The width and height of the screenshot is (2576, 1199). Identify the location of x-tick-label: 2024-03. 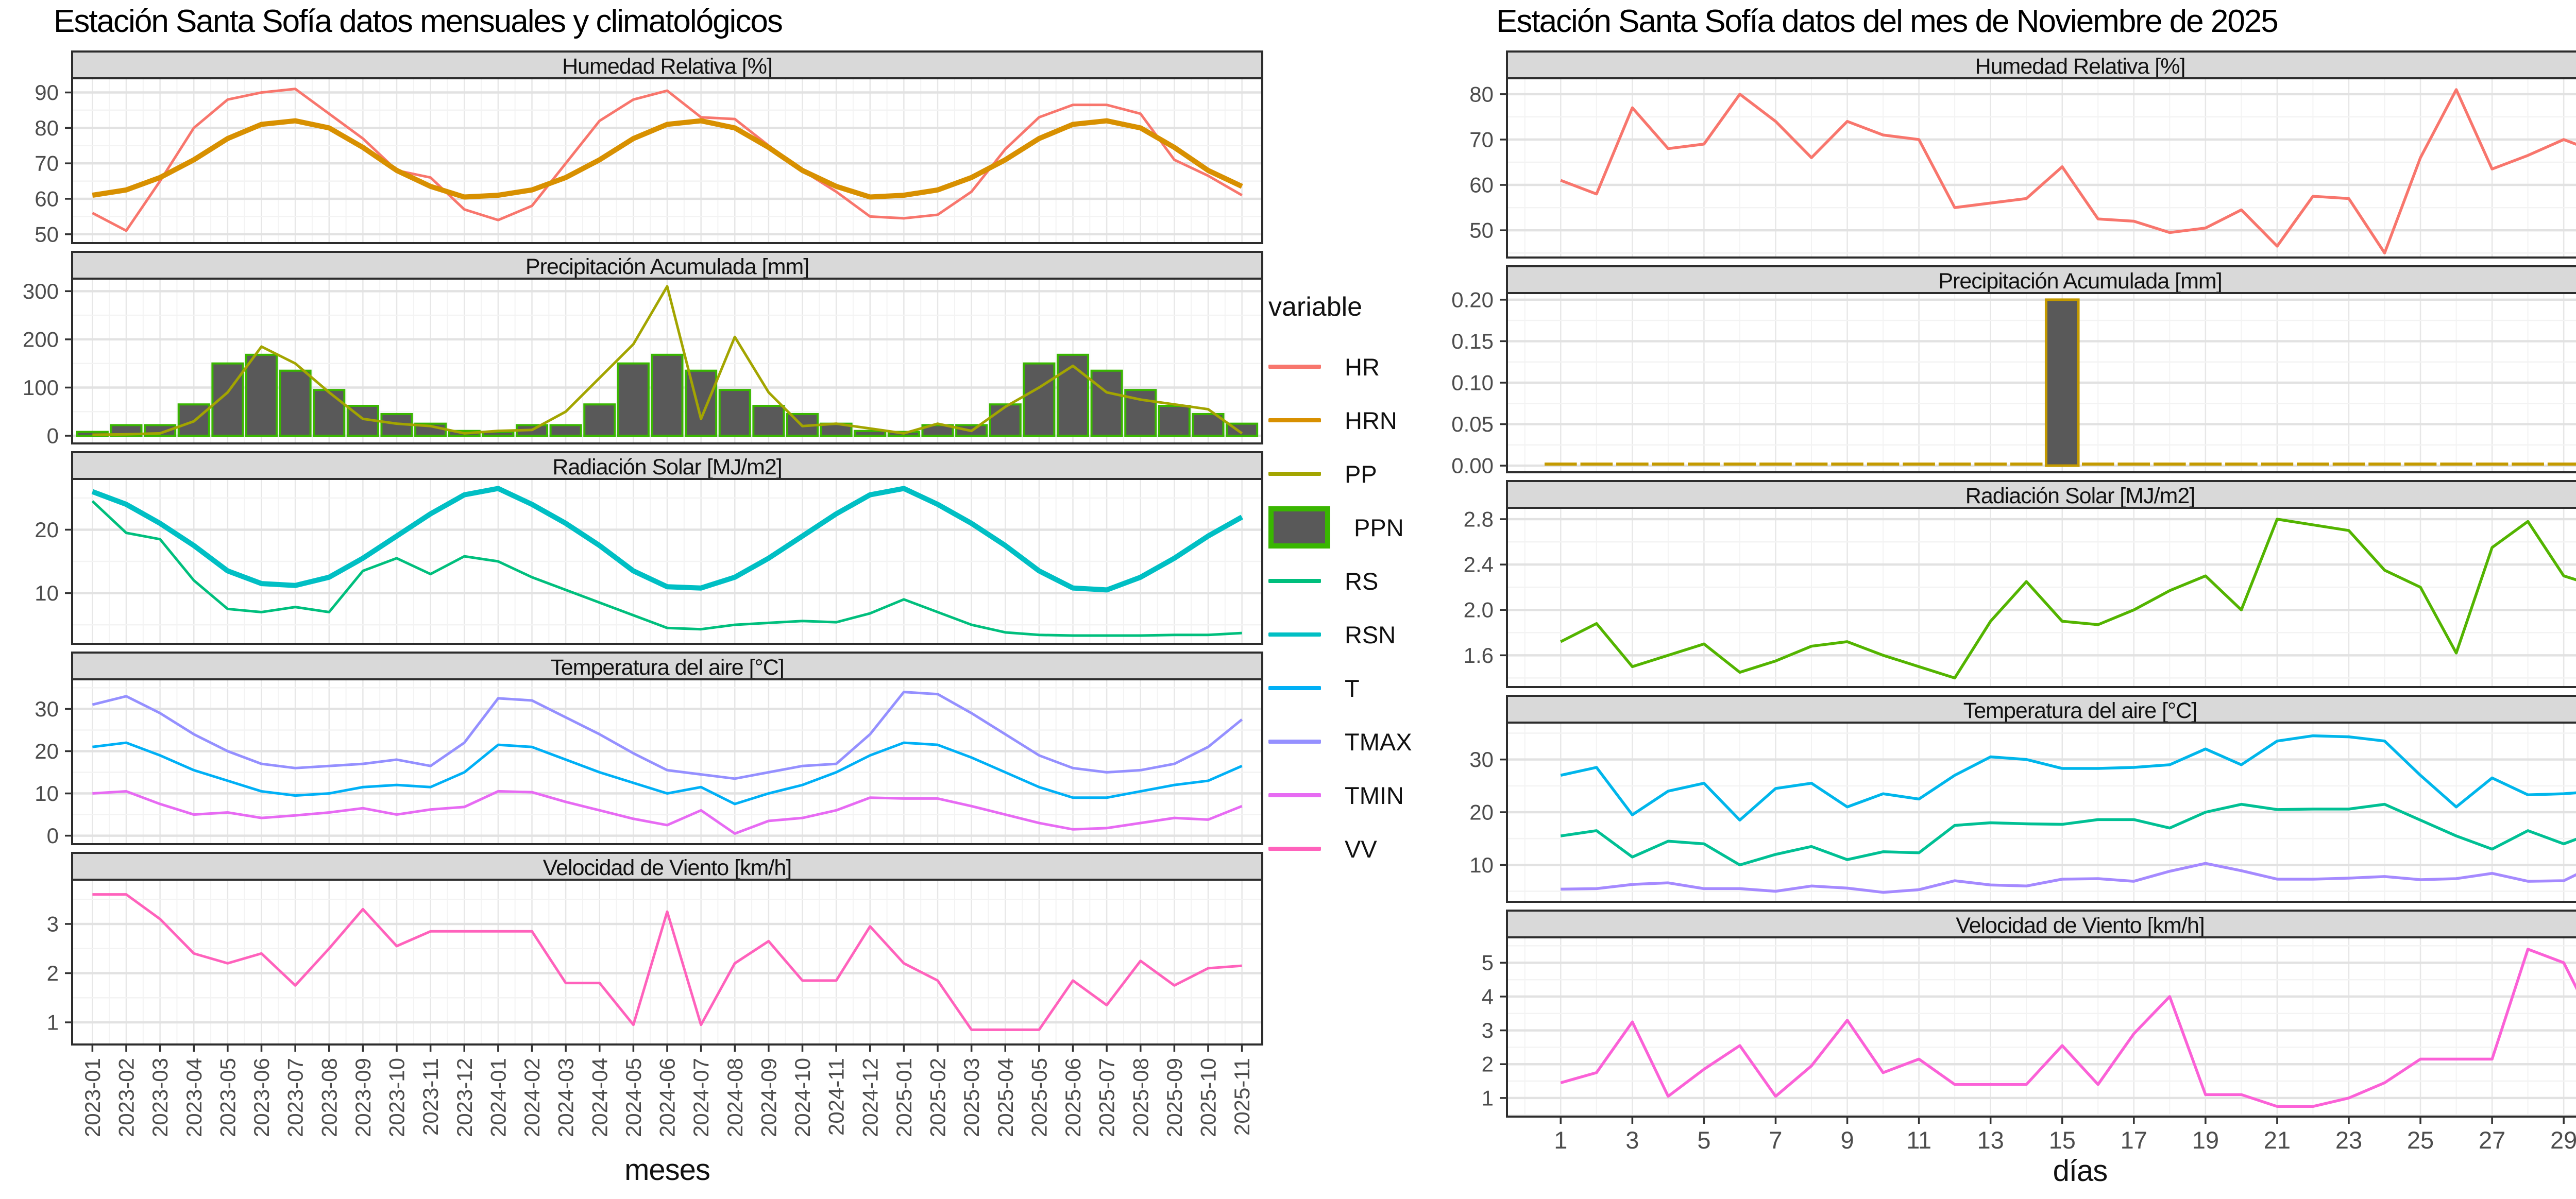
(566, 1097).